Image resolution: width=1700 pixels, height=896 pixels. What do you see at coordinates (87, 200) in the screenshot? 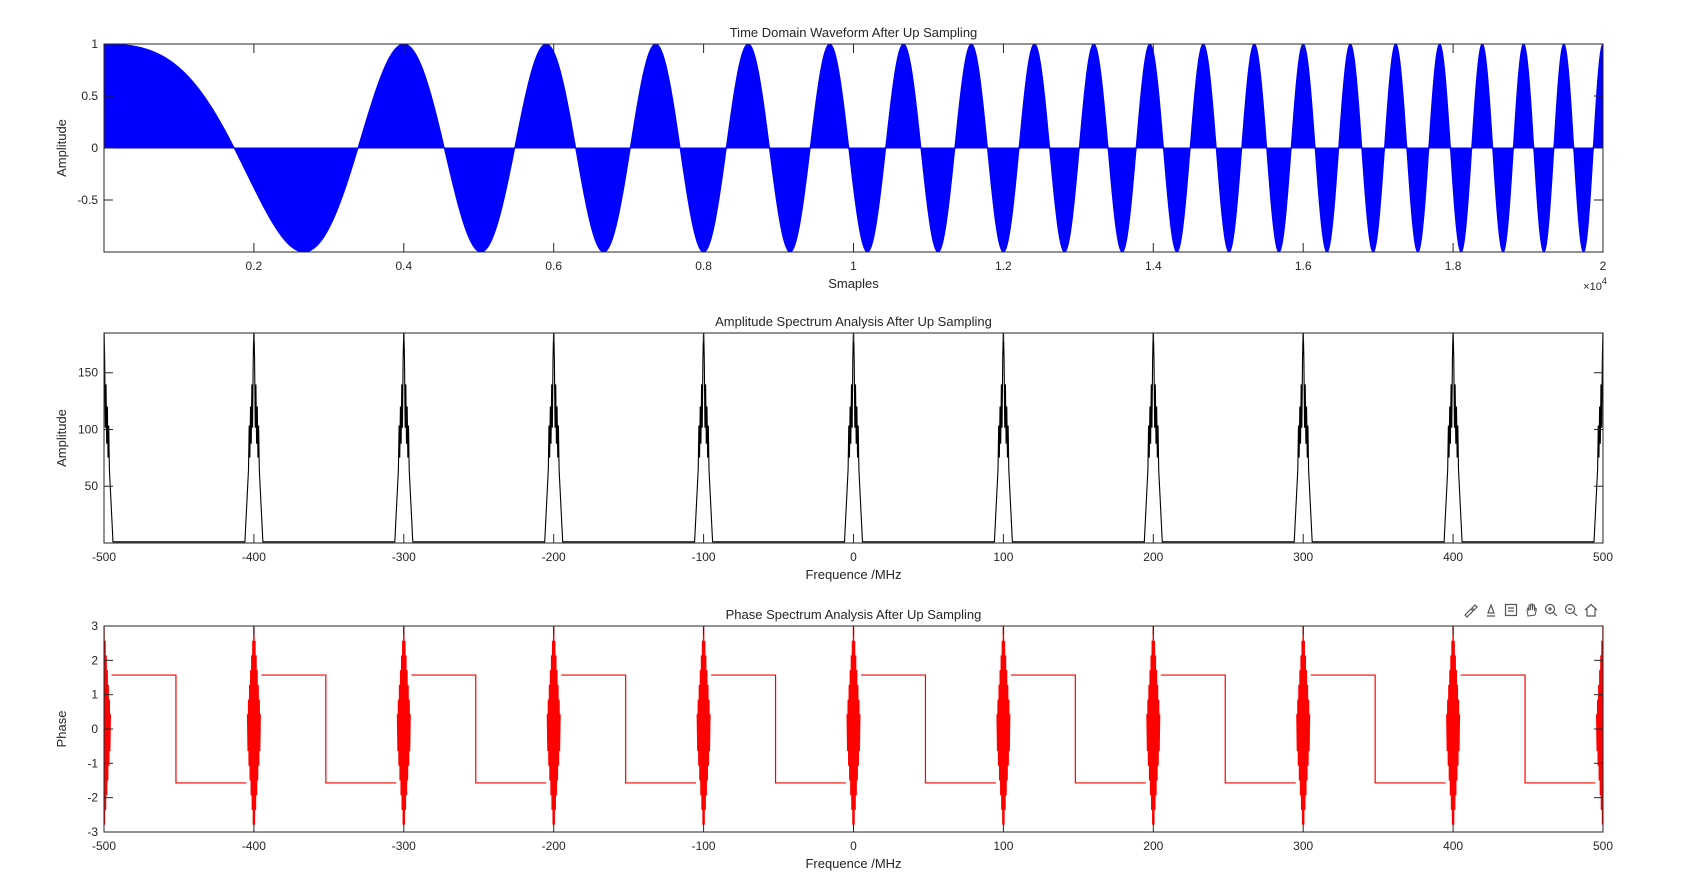
I see `y-tick-label: -0.5` at bounding box center [87, 200].